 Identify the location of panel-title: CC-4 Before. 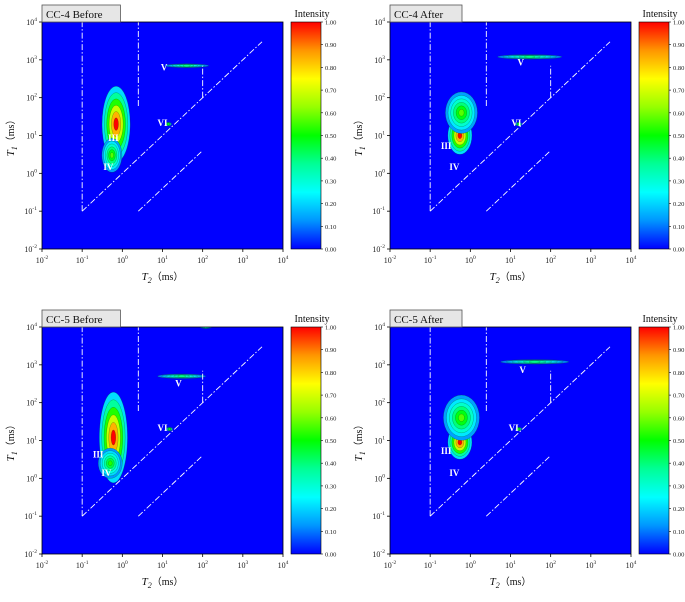
(74, 15).